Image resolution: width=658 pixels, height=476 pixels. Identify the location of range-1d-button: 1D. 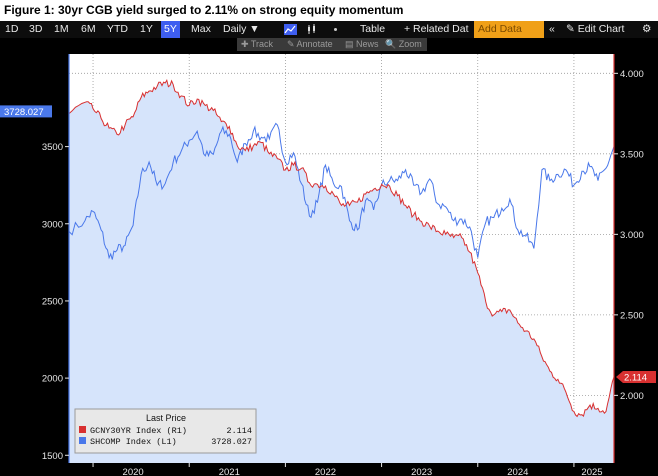
(12, 29).